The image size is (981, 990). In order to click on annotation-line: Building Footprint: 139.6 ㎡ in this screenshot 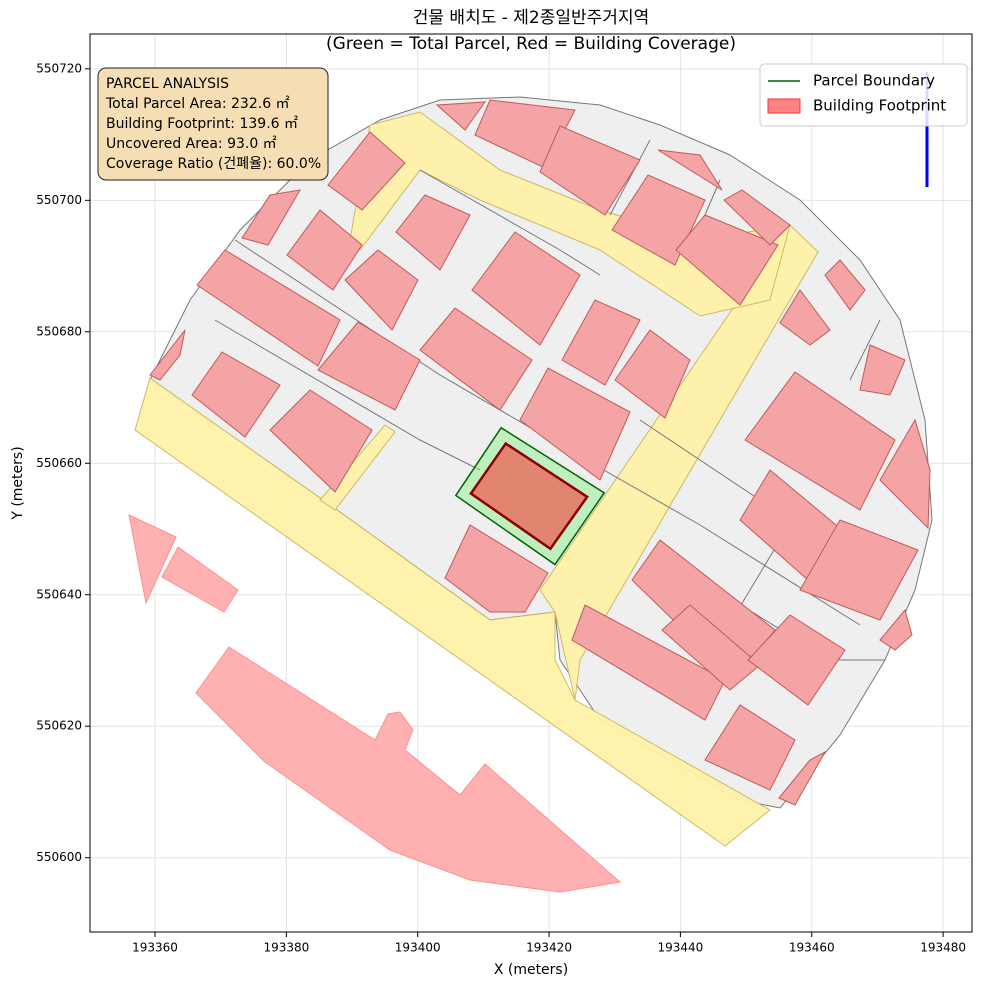, I will do `click(202, 124)`.